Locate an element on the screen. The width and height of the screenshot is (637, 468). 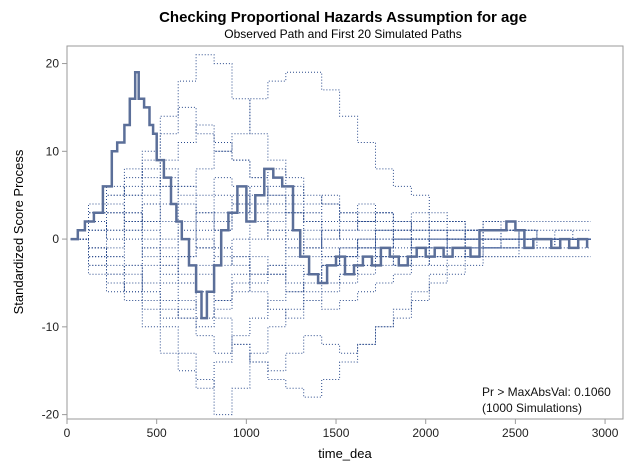
x-tick-label: 2500 is located at coordinates (515, 433).